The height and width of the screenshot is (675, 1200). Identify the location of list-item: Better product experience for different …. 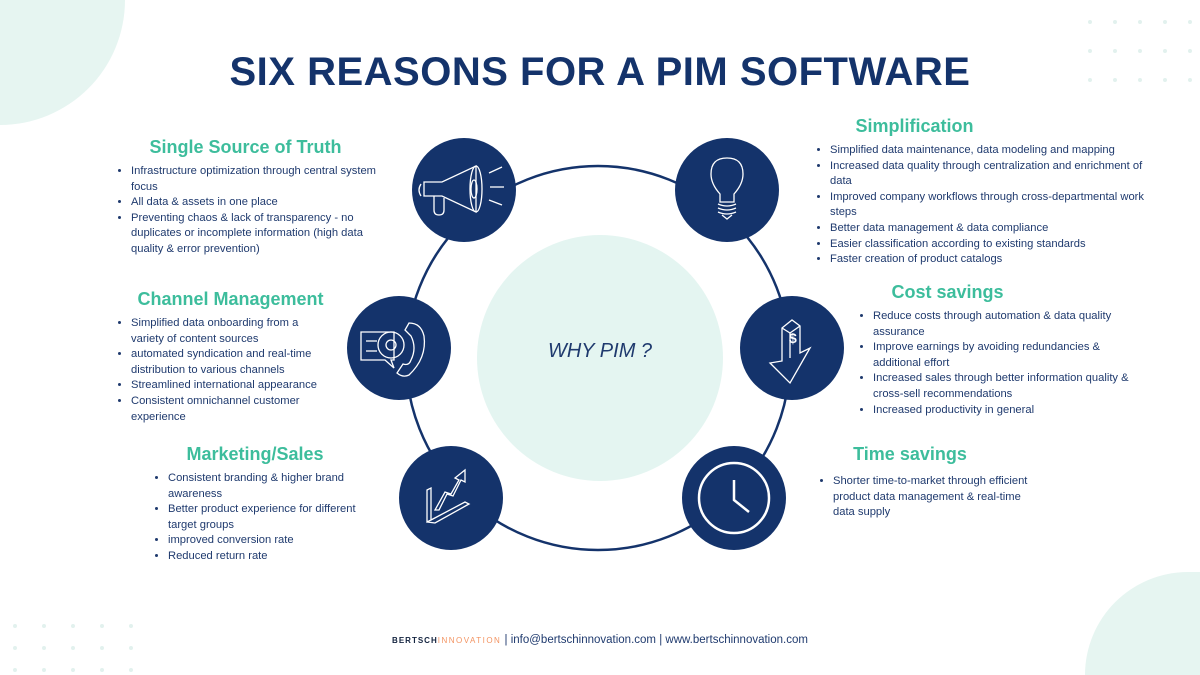
(264, 517).